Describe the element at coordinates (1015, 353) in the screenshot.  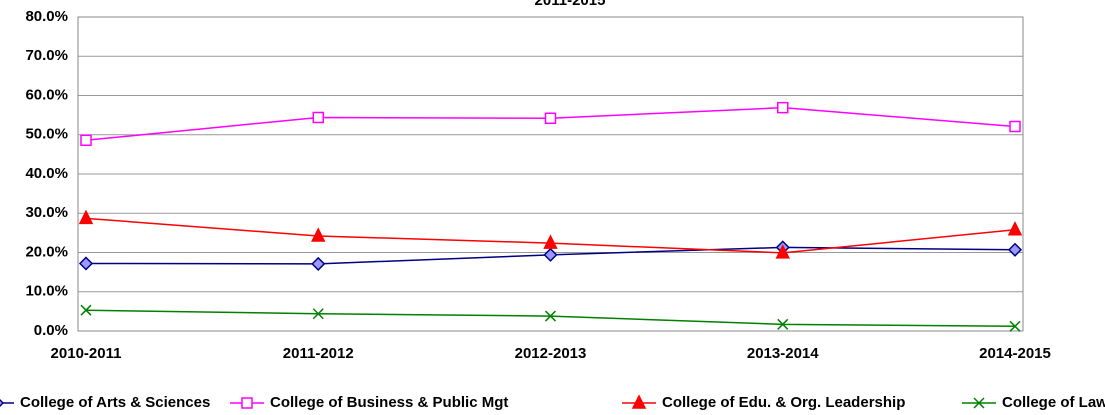
I see `x-tick-label: 2014-2015` at that location.